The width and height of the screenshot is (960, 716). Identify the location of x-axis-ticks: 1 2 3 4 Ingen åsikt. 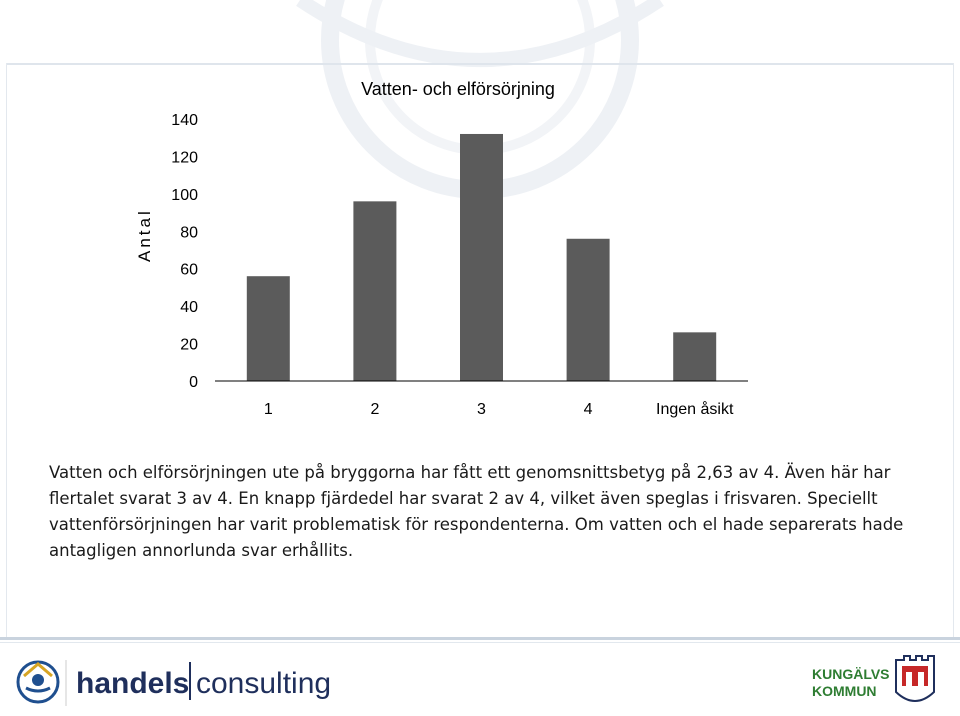
(499, 409).